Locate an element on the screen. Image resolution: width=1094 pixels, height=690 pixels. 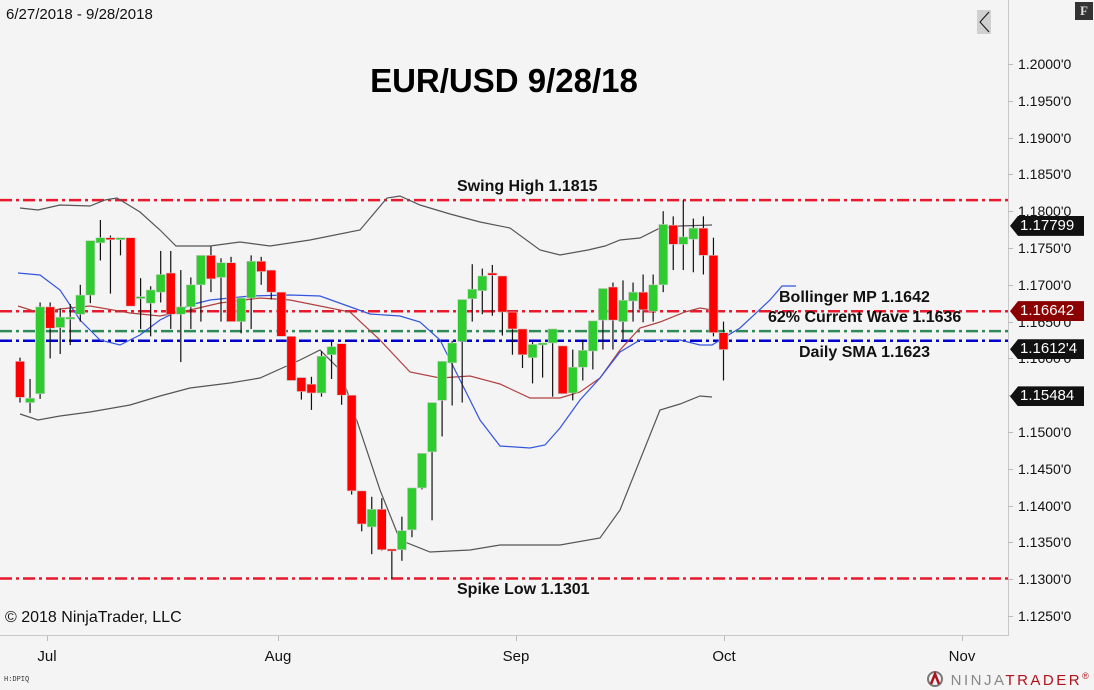
ninjatrader-logo-icon is located at coordinates (935, 678).